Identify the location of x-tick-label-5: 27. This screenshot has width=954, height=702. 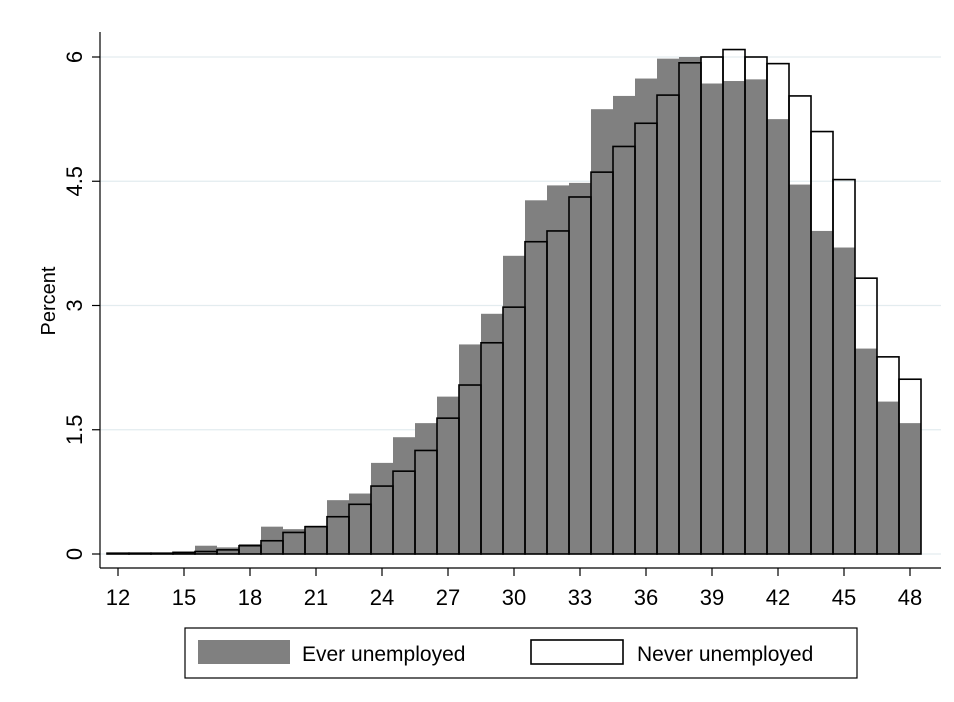
(448, 597).